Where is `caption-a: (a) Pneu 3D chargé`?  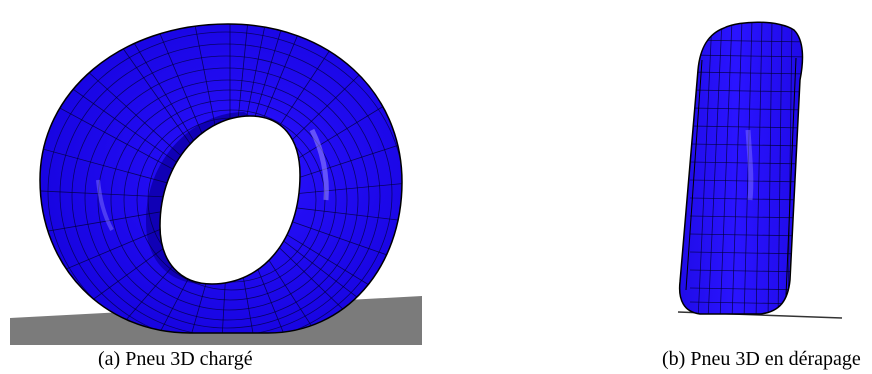
caption-a: (a) Pneu 3D chargé is located at coordinates (175, 359).